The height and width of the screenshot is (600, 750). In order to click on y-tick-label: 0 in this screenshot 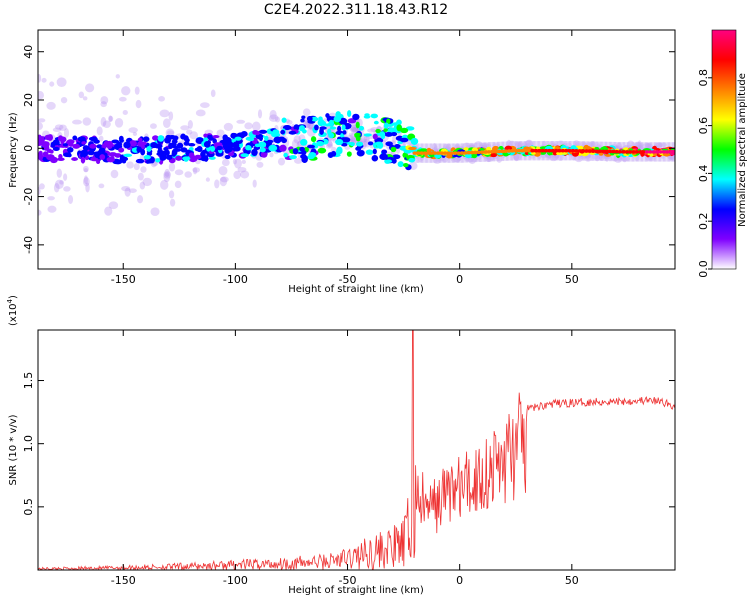, I will do `click(28, 148)`.